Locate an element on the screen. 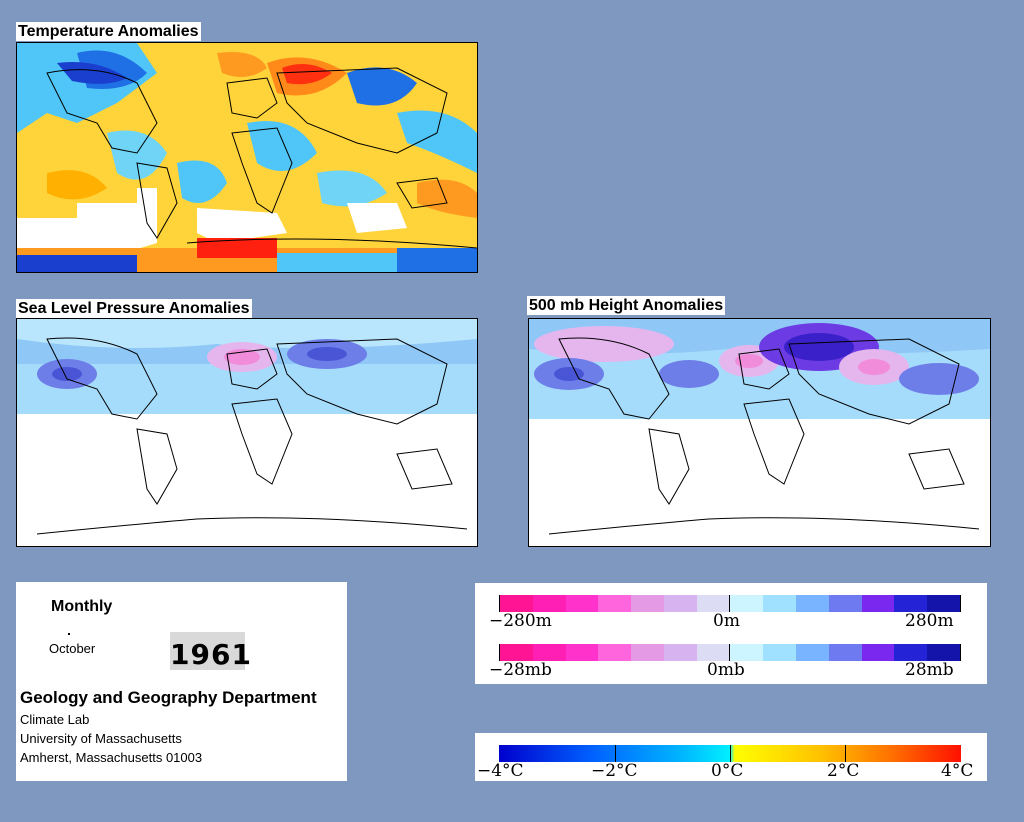 The width and height of the screenshot is (1024, 822). temperature-map-title: Temperature Anomalies is located at coordinates (108, 31).